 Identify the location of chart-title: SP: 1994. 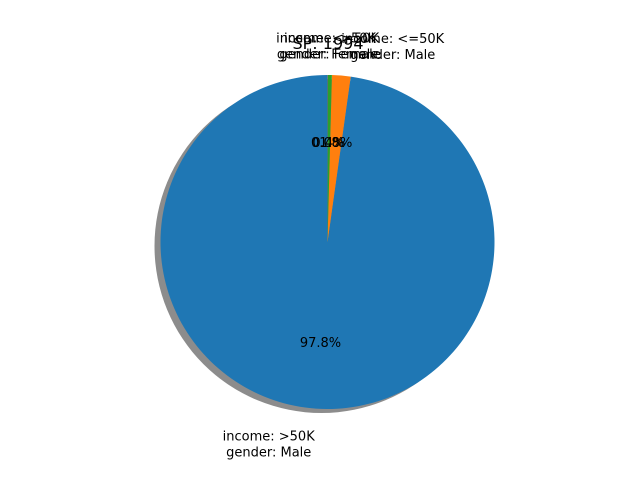
(328, 43).